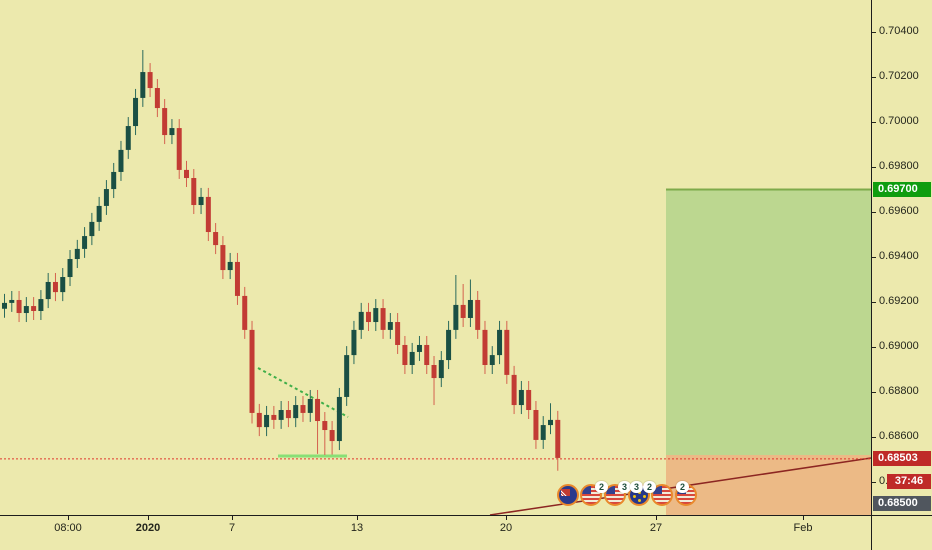 This screenshot has height=550, width=932. What do you see at coordinates (902, 458) in the screenshot?
I see `current-price-badge: 0.68503` at bounding box center [902, 458].